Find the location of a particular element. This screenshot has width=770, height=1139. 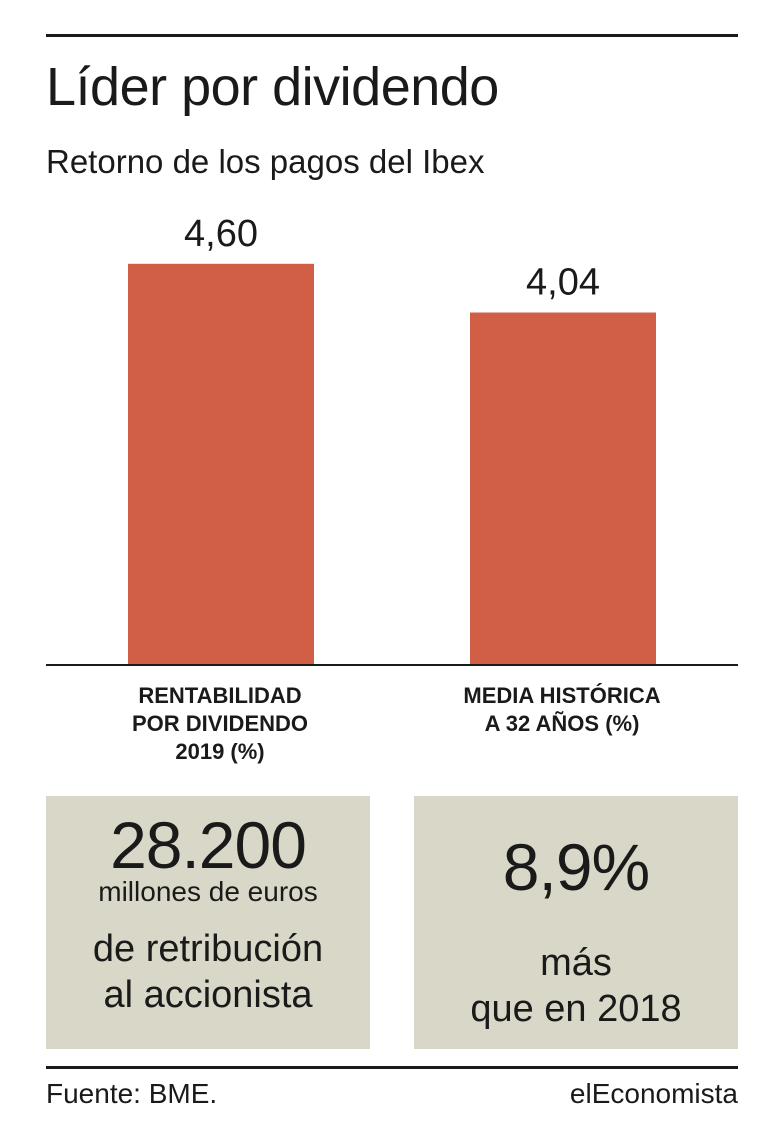

category-label-1-line-1: A 32 AÑOS (%) is located at coordinates (562, 723).